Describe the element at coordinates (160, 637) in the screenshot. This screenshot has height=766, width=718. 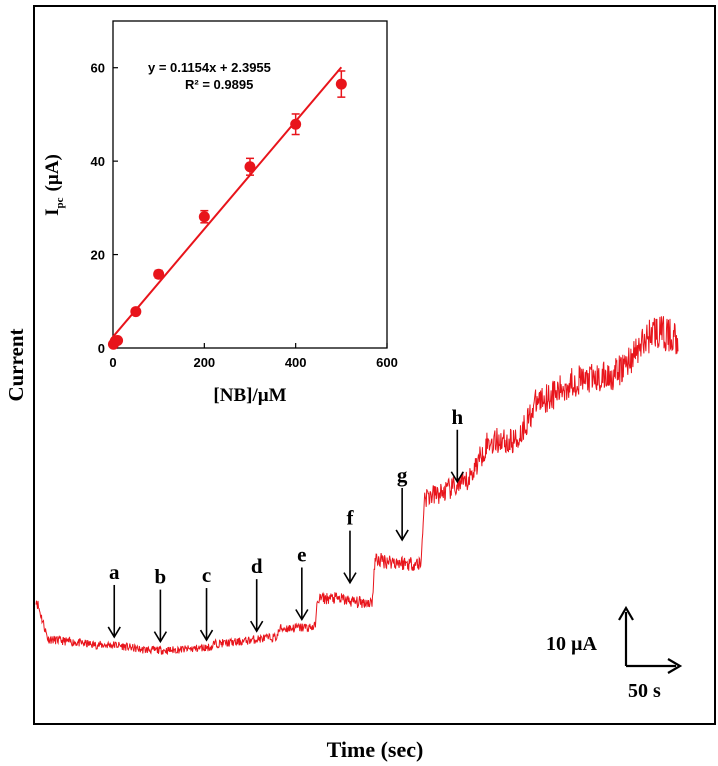
I see `injection-arrowhead-b` at that location.